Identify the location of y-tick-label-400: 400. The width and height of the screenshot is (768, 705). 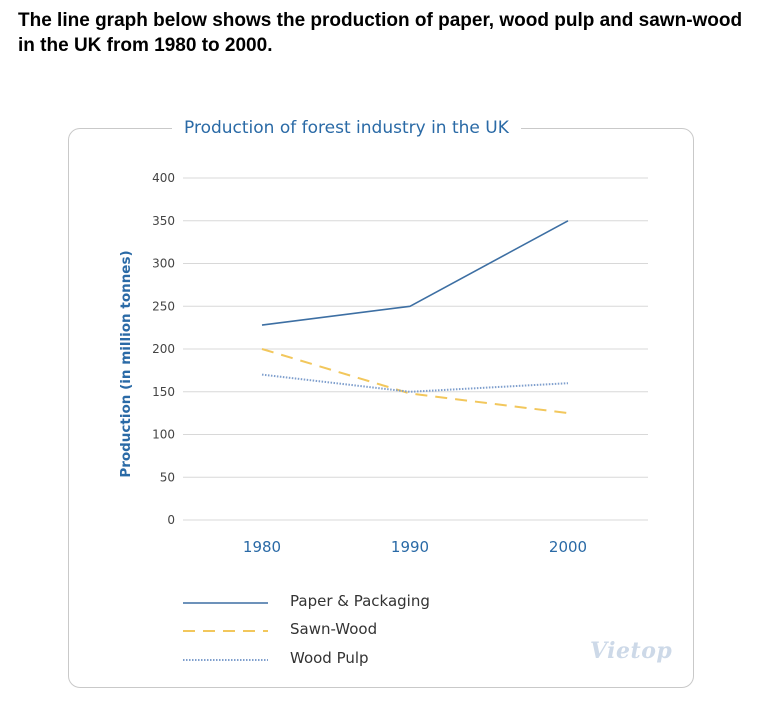
(163, 178).